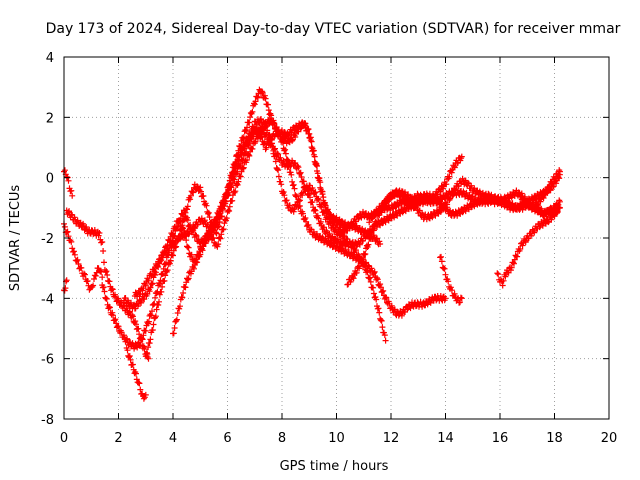 The height and width of the screenshot is (480, 640). What do you see at coordinates (47, 360) in the screenshot?
I see `y-tick-label: -6` at bounding box center [47, 360].